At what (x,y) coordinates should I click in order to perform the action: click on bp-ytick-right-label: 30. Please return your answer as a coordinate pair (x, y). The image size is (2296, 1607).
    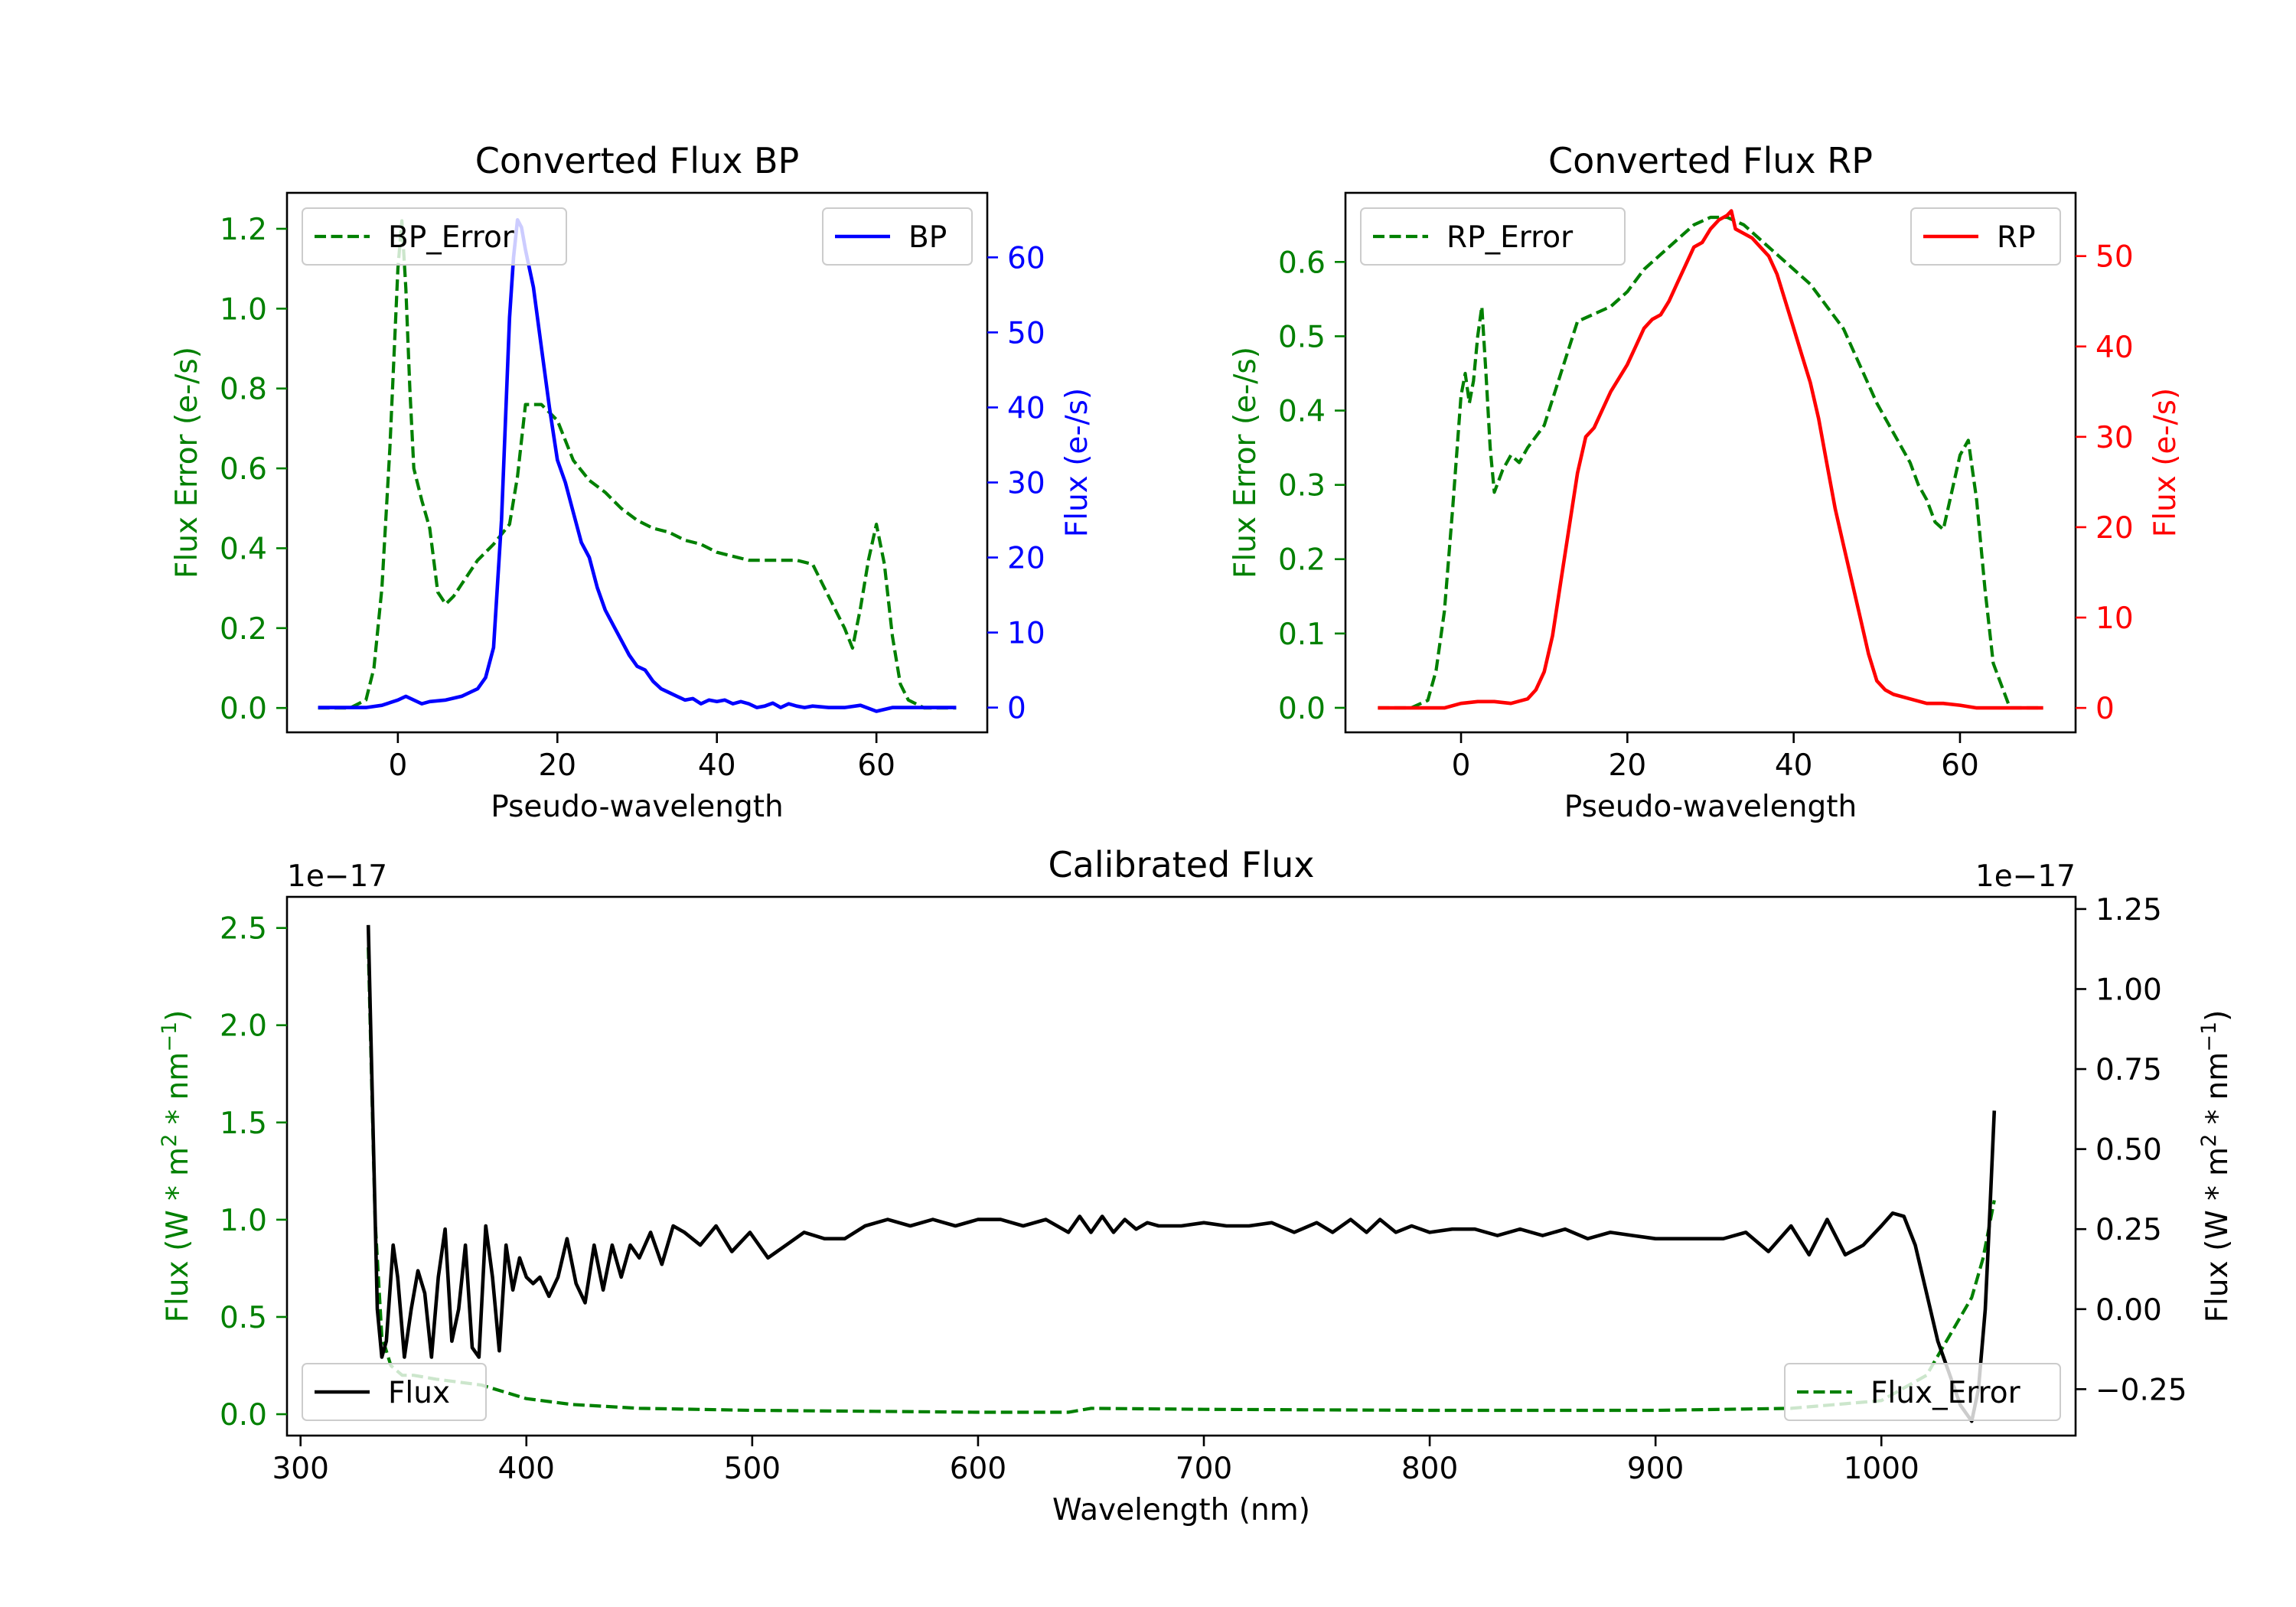
    Looking at the image, I should click on (1026, 483).